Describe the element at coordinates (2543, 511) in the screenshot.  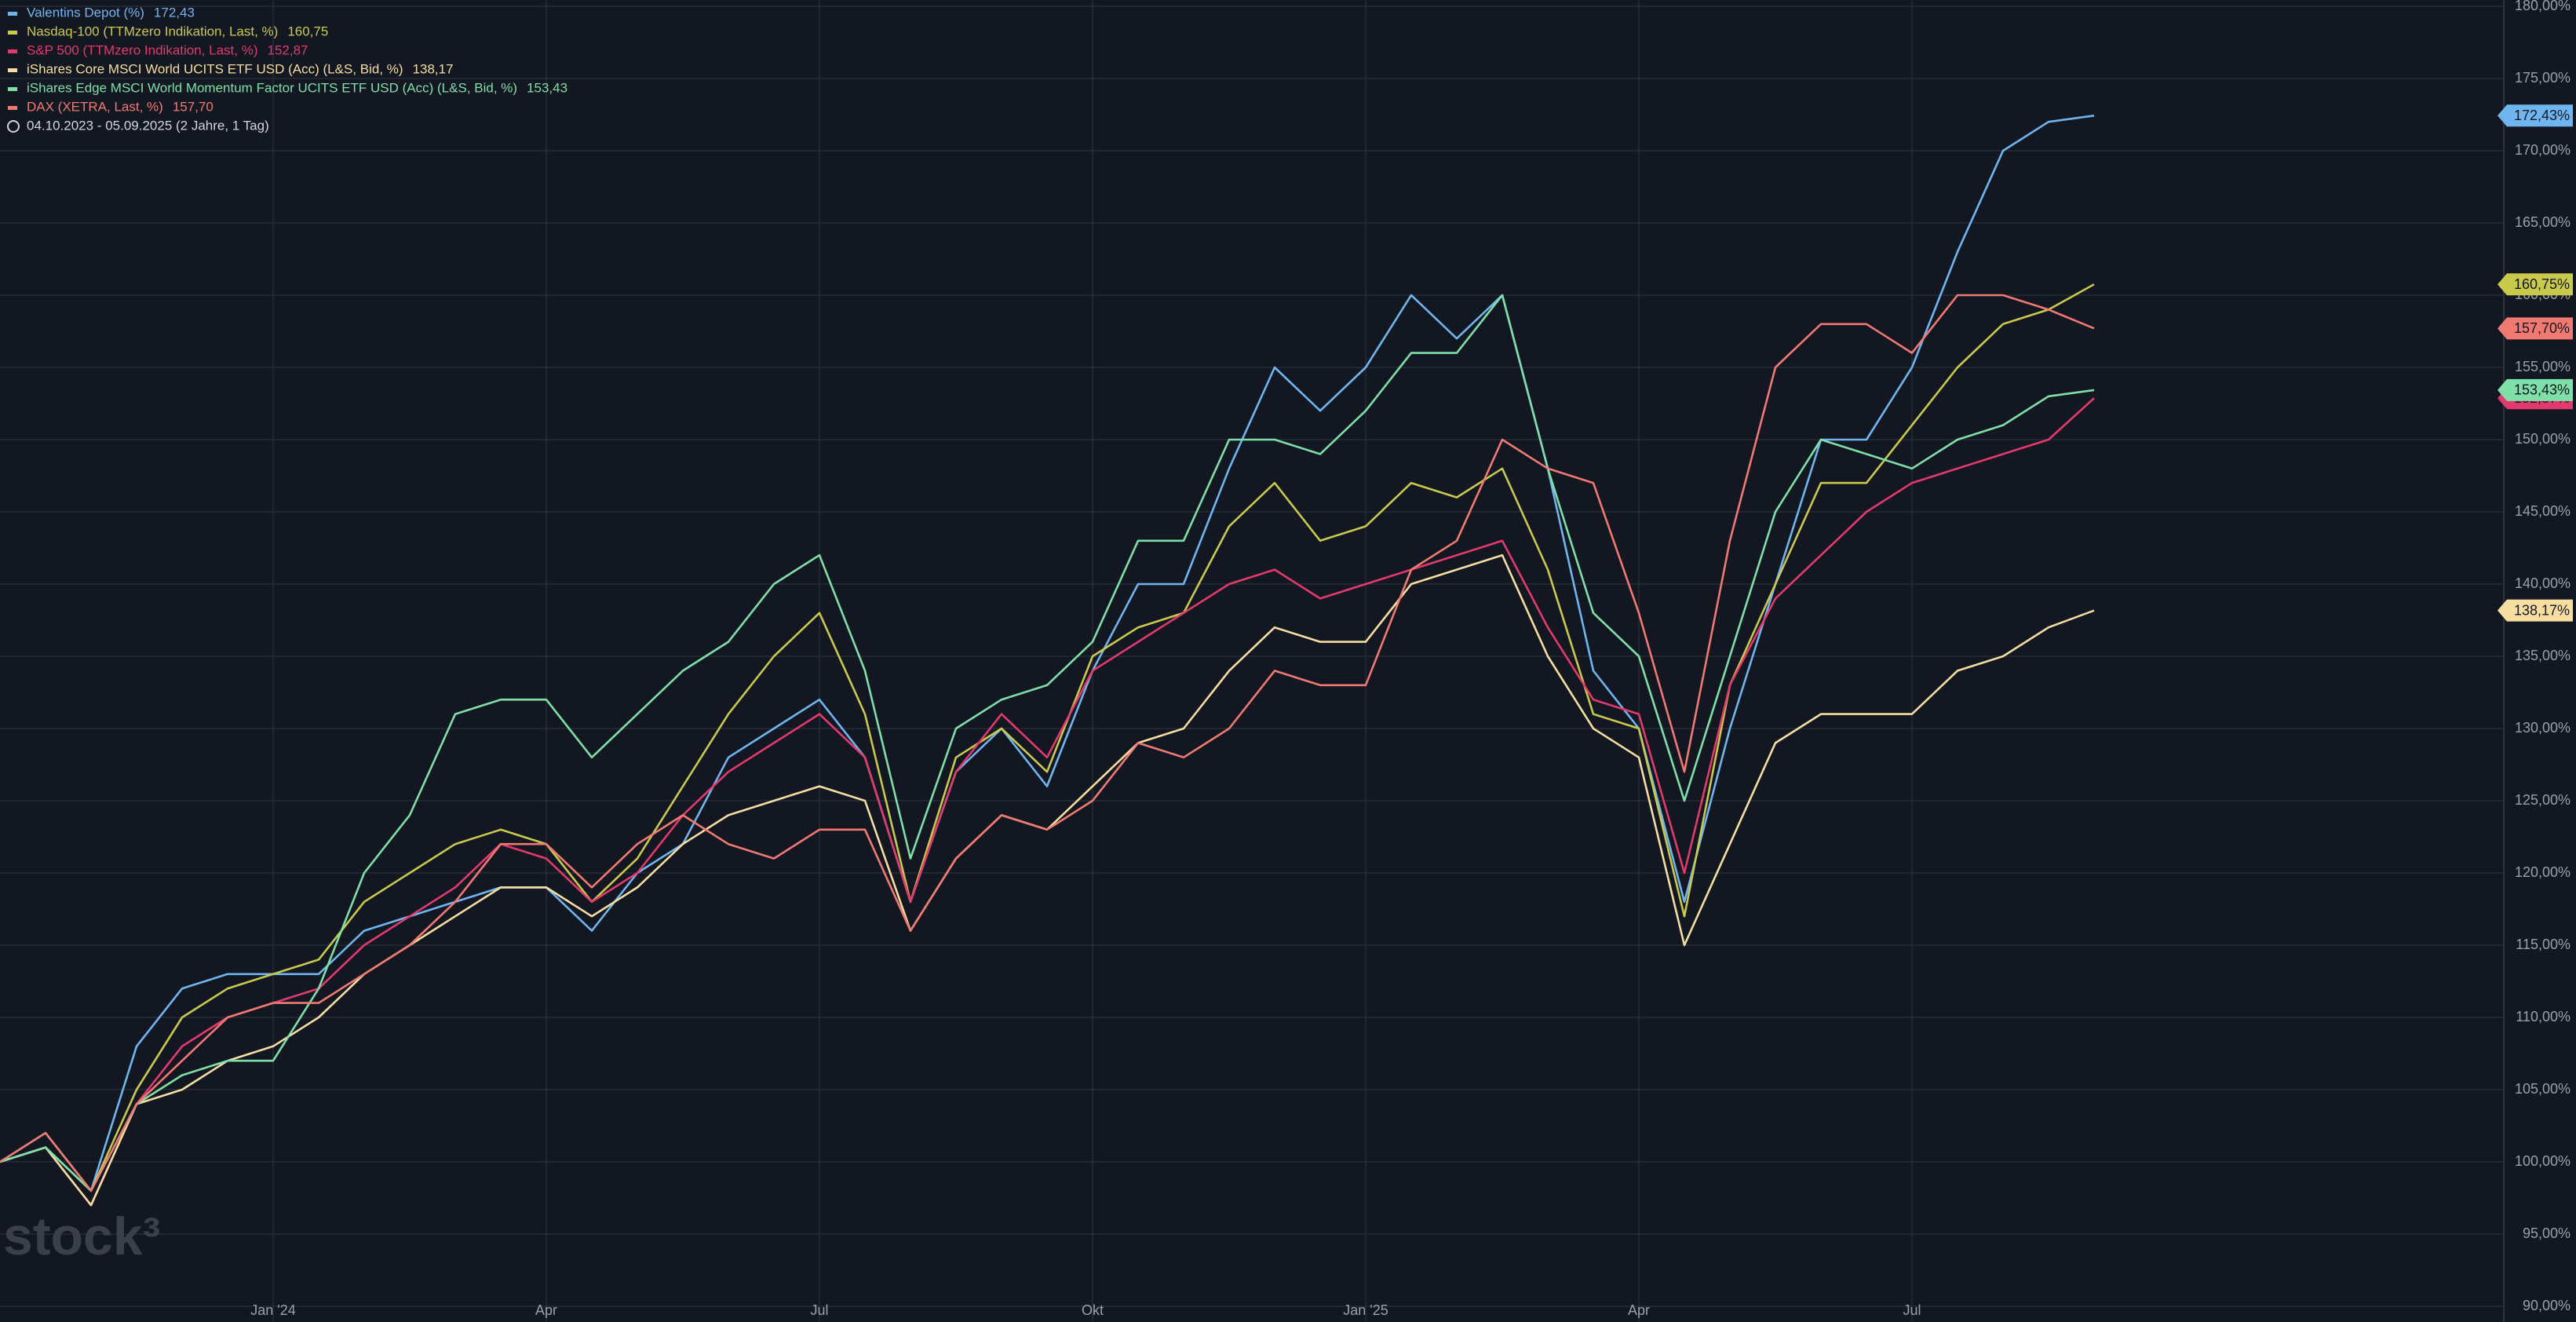
I see `y-tick-label: 145,00%` at that location.